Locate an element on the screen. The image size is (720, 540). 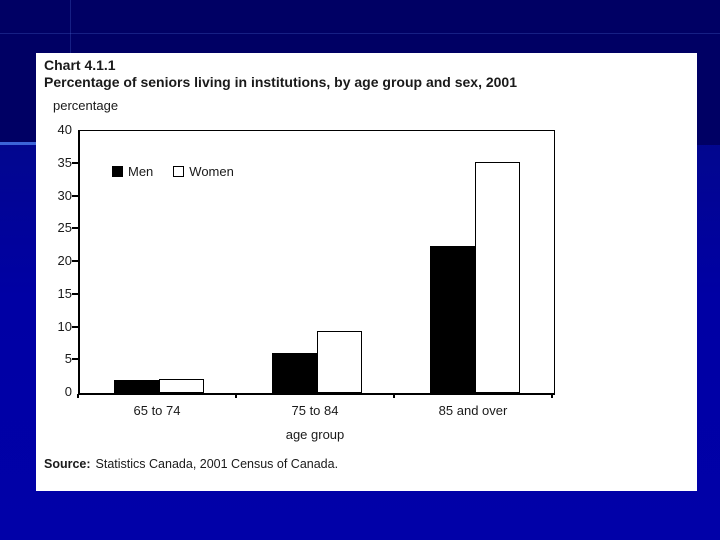
legend-swatch-women is located at coordinates (179, 171).